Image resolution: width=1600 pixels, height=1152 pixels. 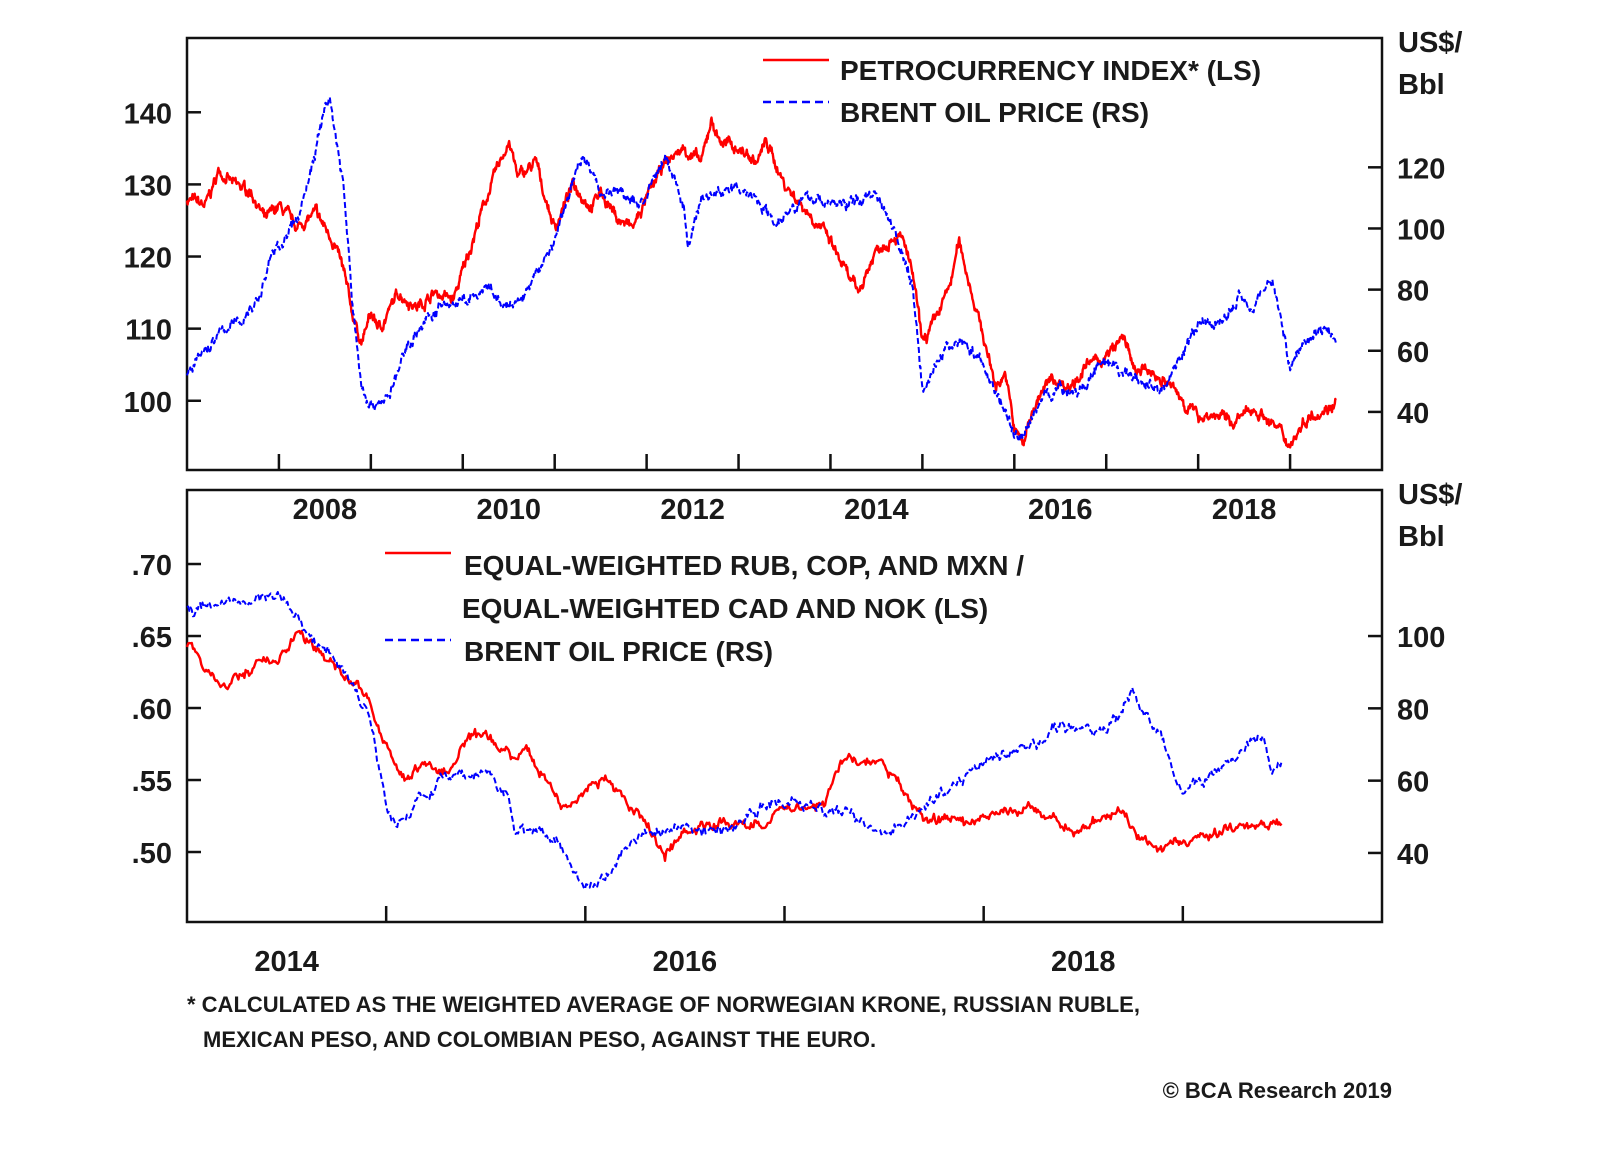 What do you see at coordinates (734, 745) in the screenshot?
I see `series-line-currency-ratio` at bounding box center [734, 745].